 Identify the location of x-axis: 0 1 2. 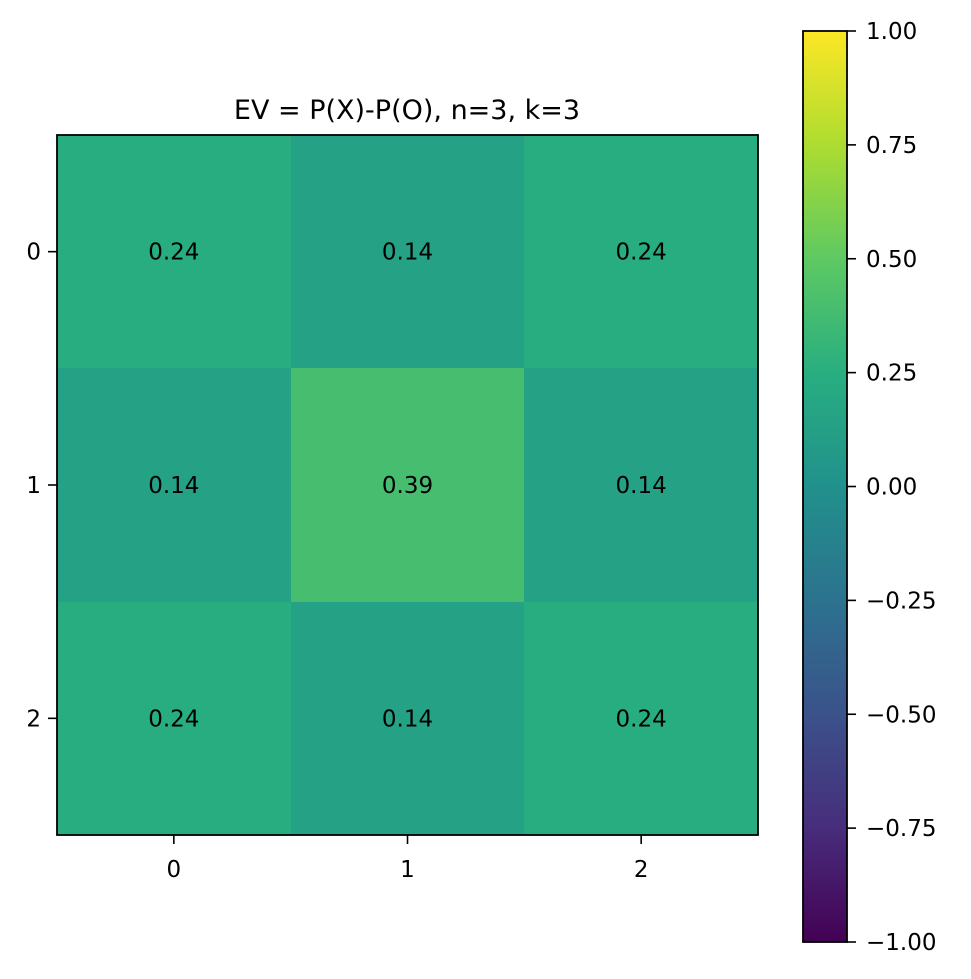
(408, 859).